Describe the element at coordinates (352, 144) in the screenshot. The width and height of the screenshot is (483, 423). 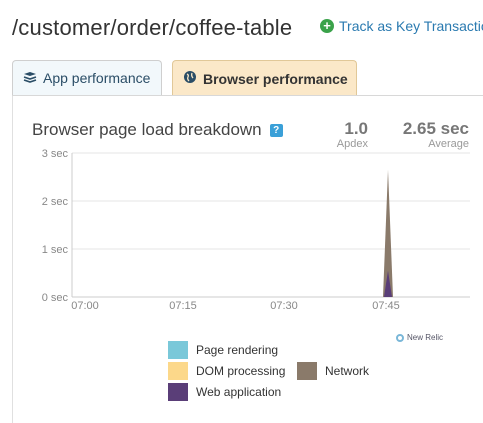
I see `apdex-label: Apdex` at that location.